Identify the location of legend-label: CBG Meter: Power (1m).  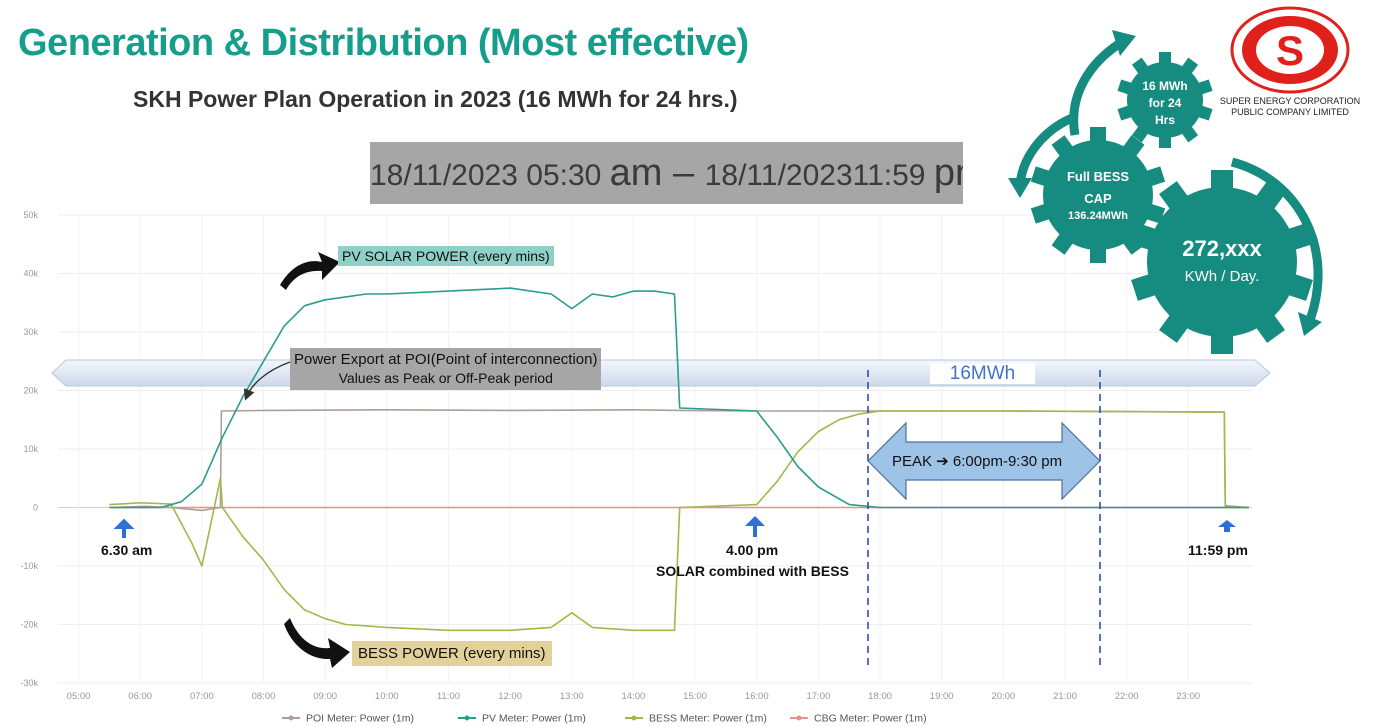
(870, 719).